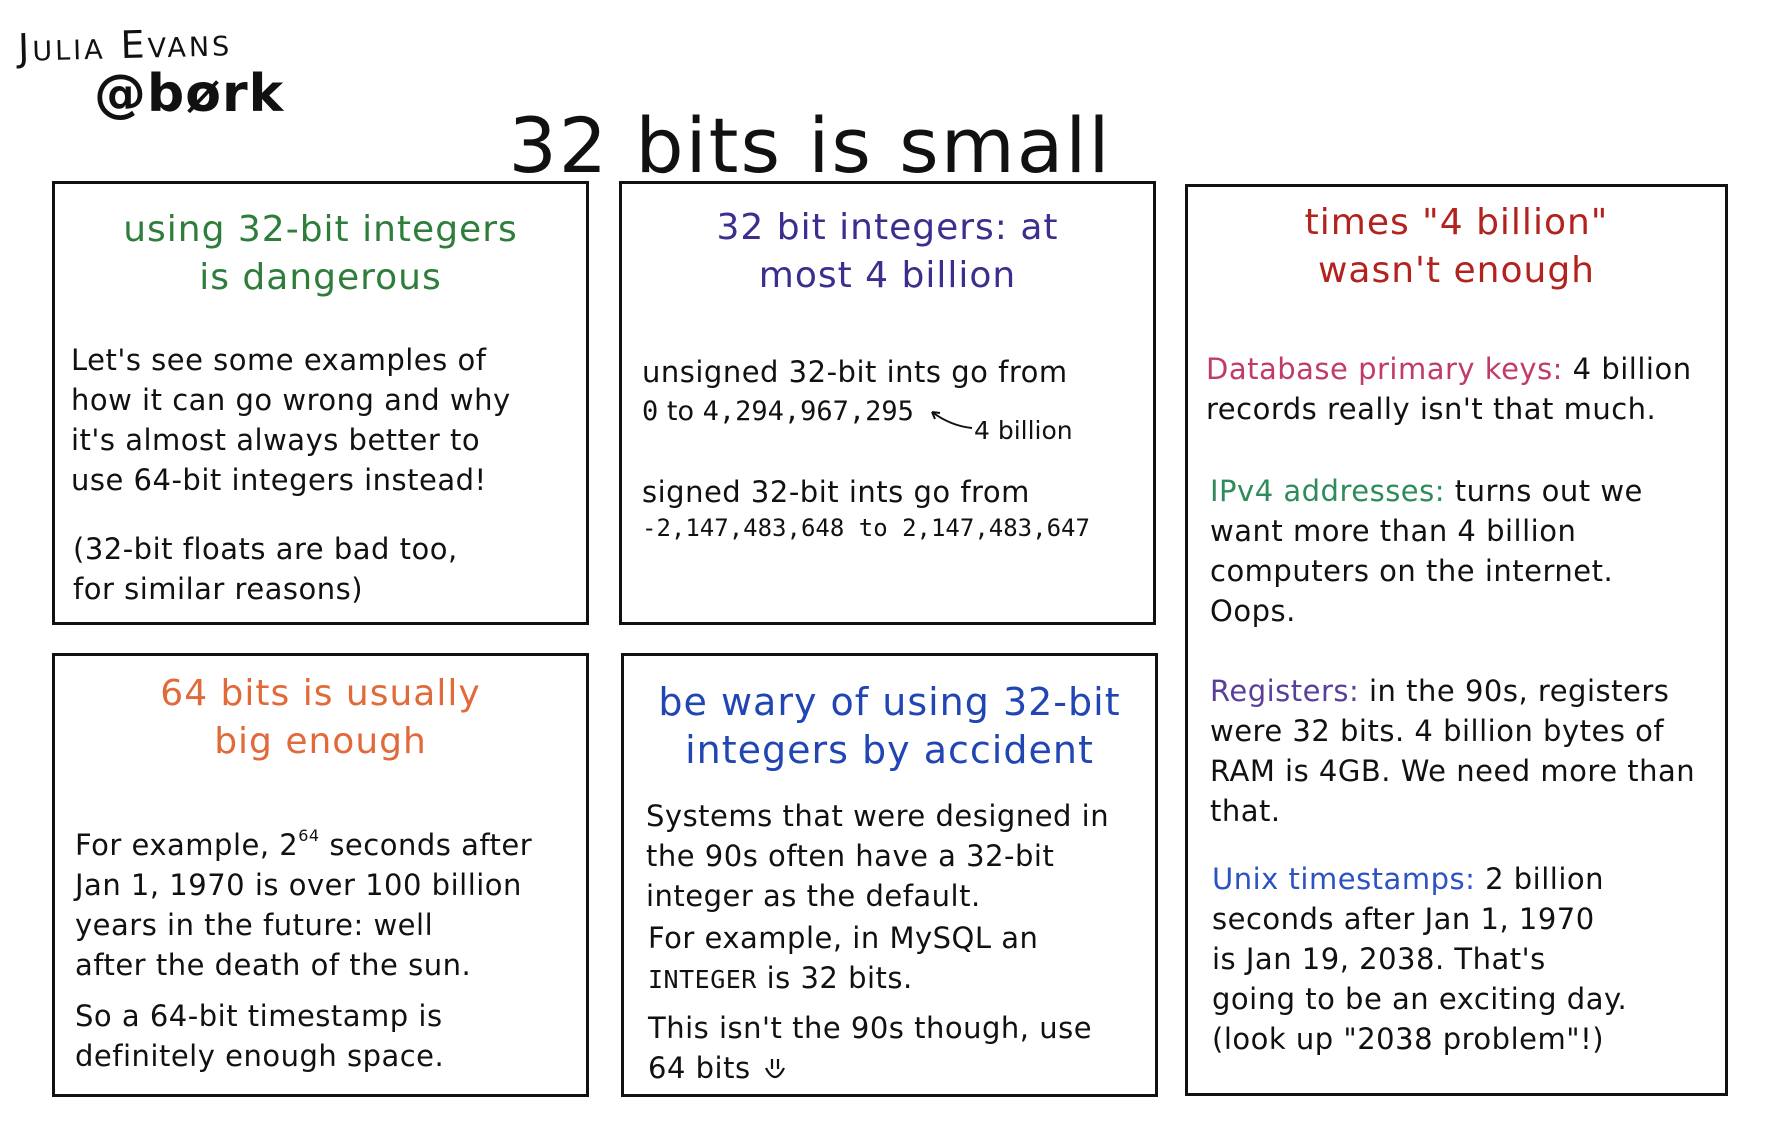 This screenshot has width=1773, height=1148. I want to click on text-line: Let's see some examples of, so click(279, 360).